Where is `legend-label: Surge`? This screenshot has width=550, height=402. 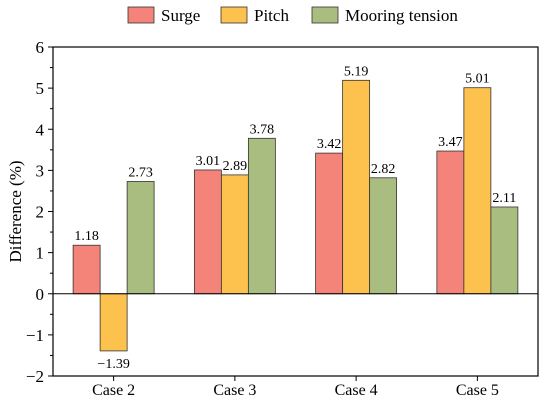 legend-label: Surge is located at coordinates (180, 15).